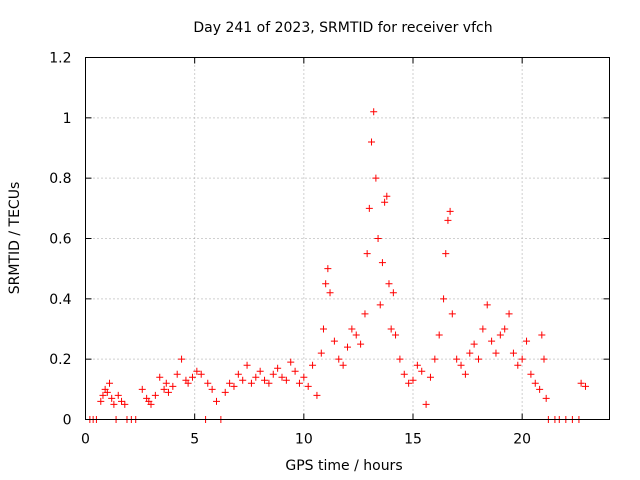  I want to click on y-tick-label: 0, so click(67, 421).